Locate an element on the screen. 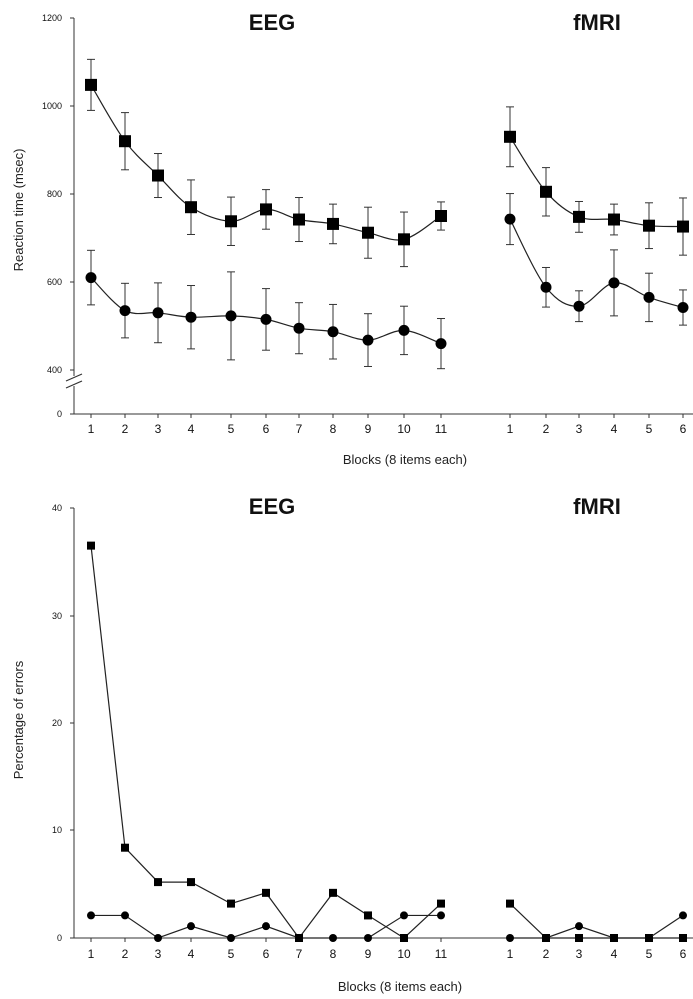 Image resolution: width=693 pixels, height=999 pixels. rt-x-tick-label: 11 is located at coordinates (441, 429).